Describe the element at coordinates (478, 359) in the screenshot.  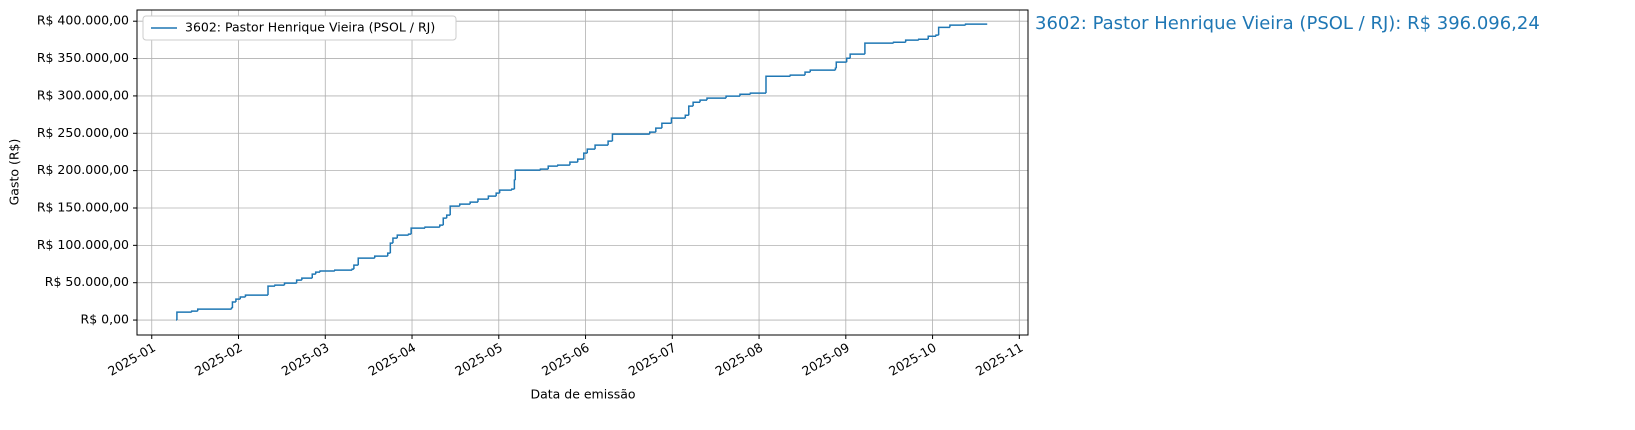
I see `x-tick-label: 2025-05` at that location.